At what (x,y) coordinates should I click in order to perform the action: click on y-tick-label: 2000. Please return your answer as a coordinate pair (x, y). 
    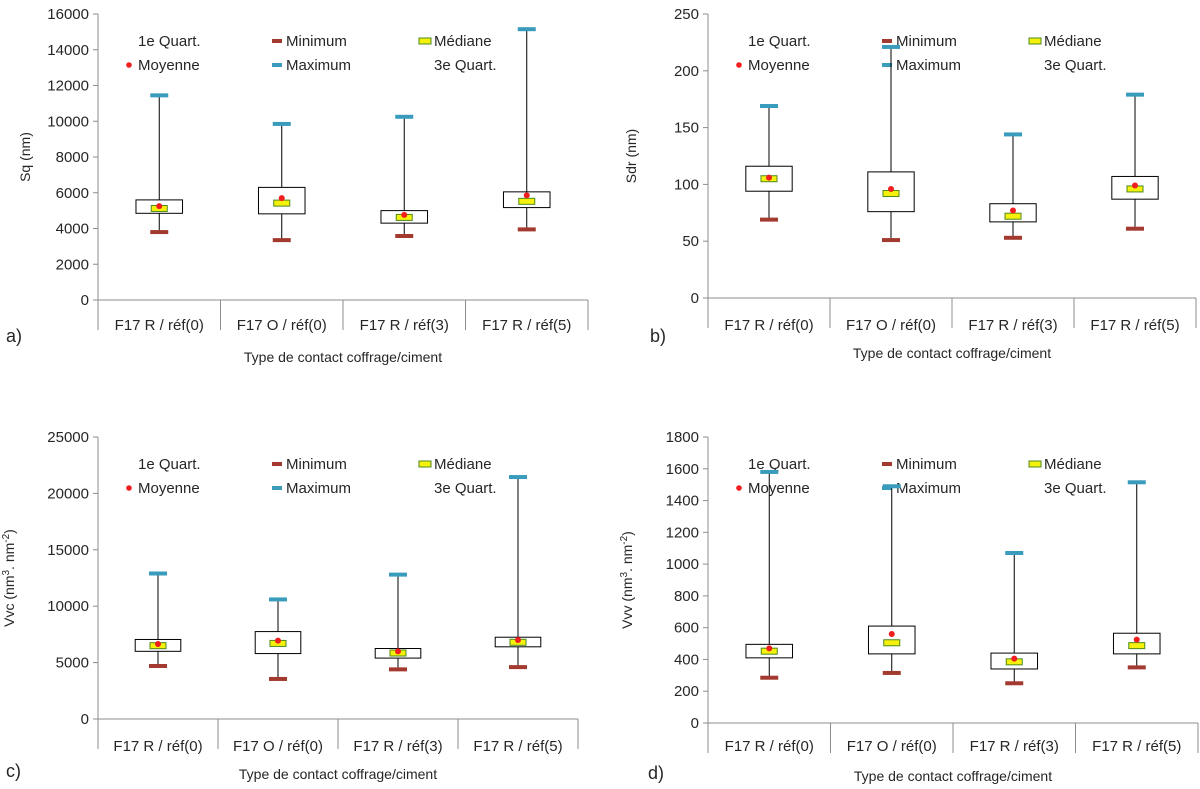
    Looking at the image, I should click on (72, 264).